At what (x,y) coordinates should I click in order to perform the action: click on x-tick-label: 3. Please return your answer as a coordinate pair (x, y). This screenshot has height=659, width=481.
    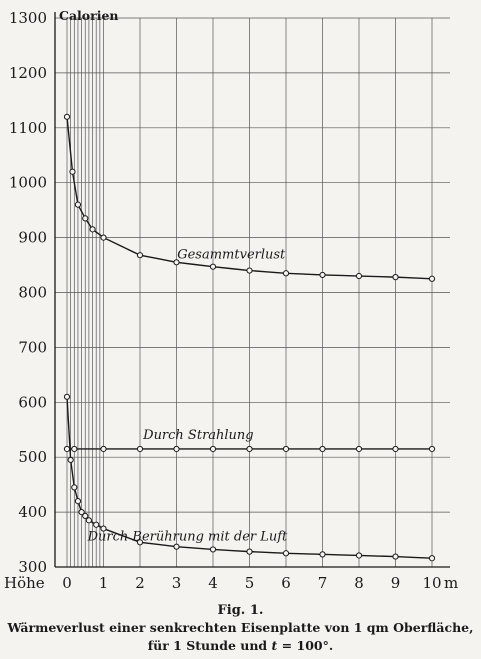
    Looking at the image, I should click on (177, 583).